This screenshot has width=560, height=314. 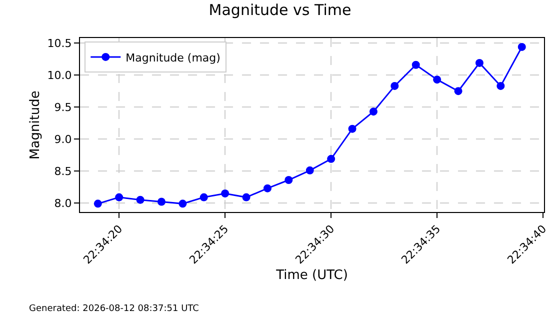 I want to click on y-tick-label: 10.0, so click(x=59, y=75).